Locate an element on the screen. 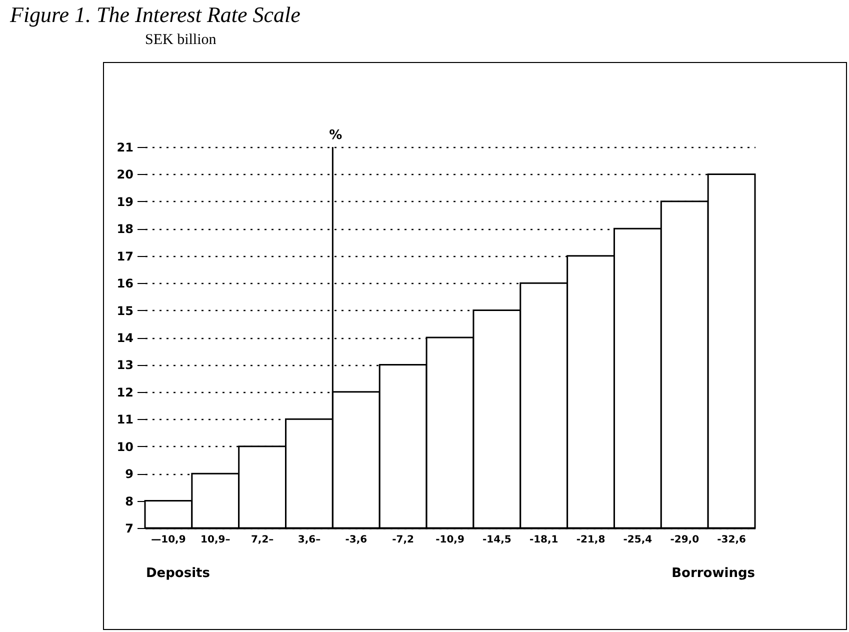 This screenshot has width=849, height=632. x-tick-label: -21,8 is located at coordinates (591, 540).